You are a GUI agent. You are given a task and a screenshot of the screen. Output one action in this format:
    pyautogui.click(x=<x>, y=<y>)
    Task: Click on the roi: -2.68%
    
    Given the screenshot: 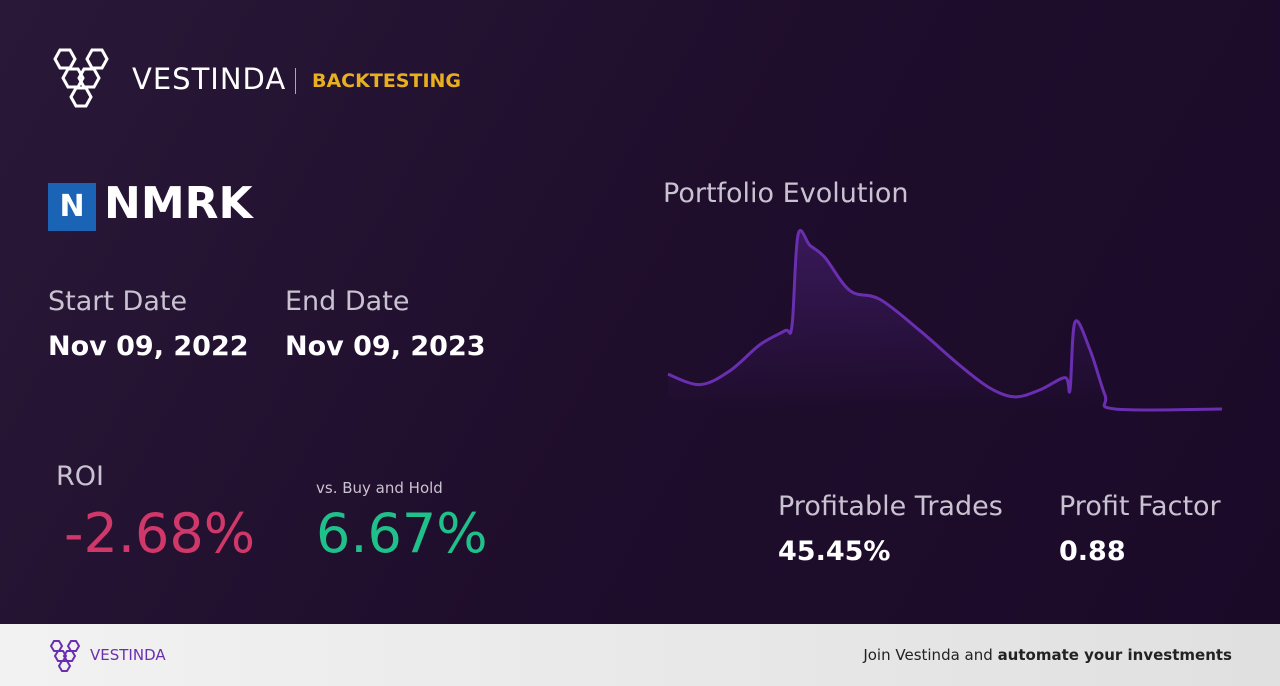 What is the action you would take?
    pyautogui.click(x=160, y=533)
    